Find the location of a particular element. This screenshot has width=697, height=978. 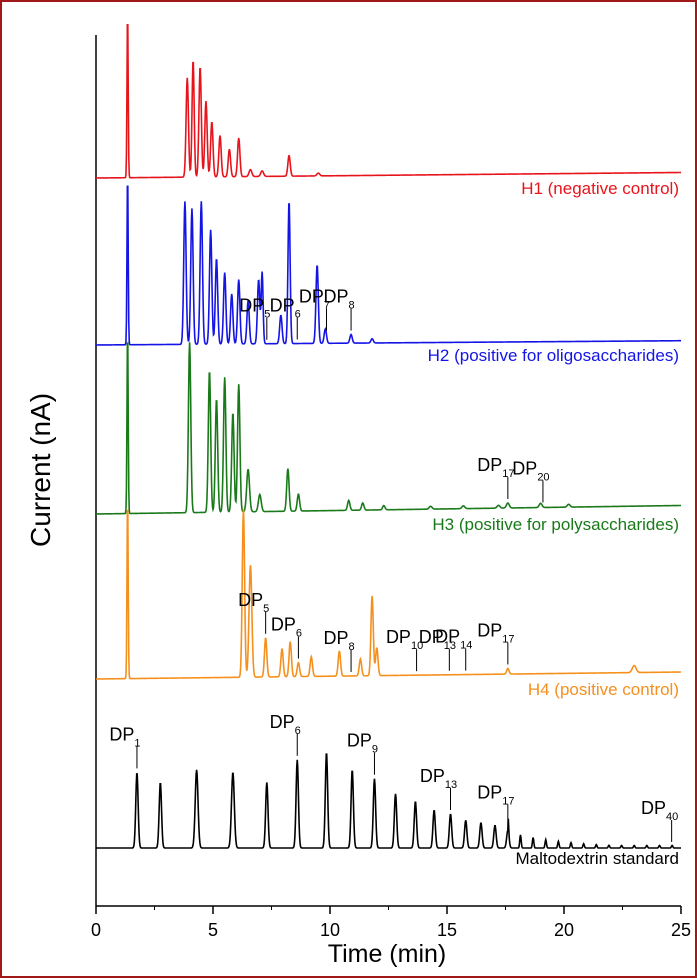

trace-name-label: H2 (positive for oligosaccharides) is located at coordinates (553, 355).